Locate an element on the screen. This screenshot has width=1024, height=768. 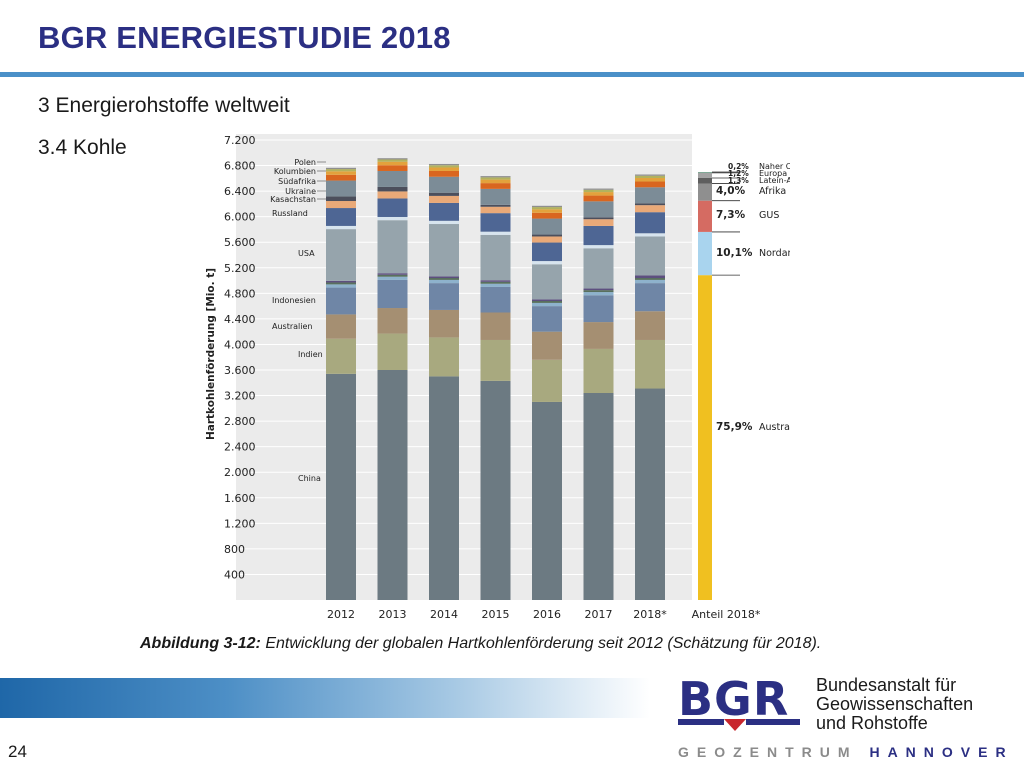
institution-line-2: Geowissenschaften is located at coordinates (895, 704).